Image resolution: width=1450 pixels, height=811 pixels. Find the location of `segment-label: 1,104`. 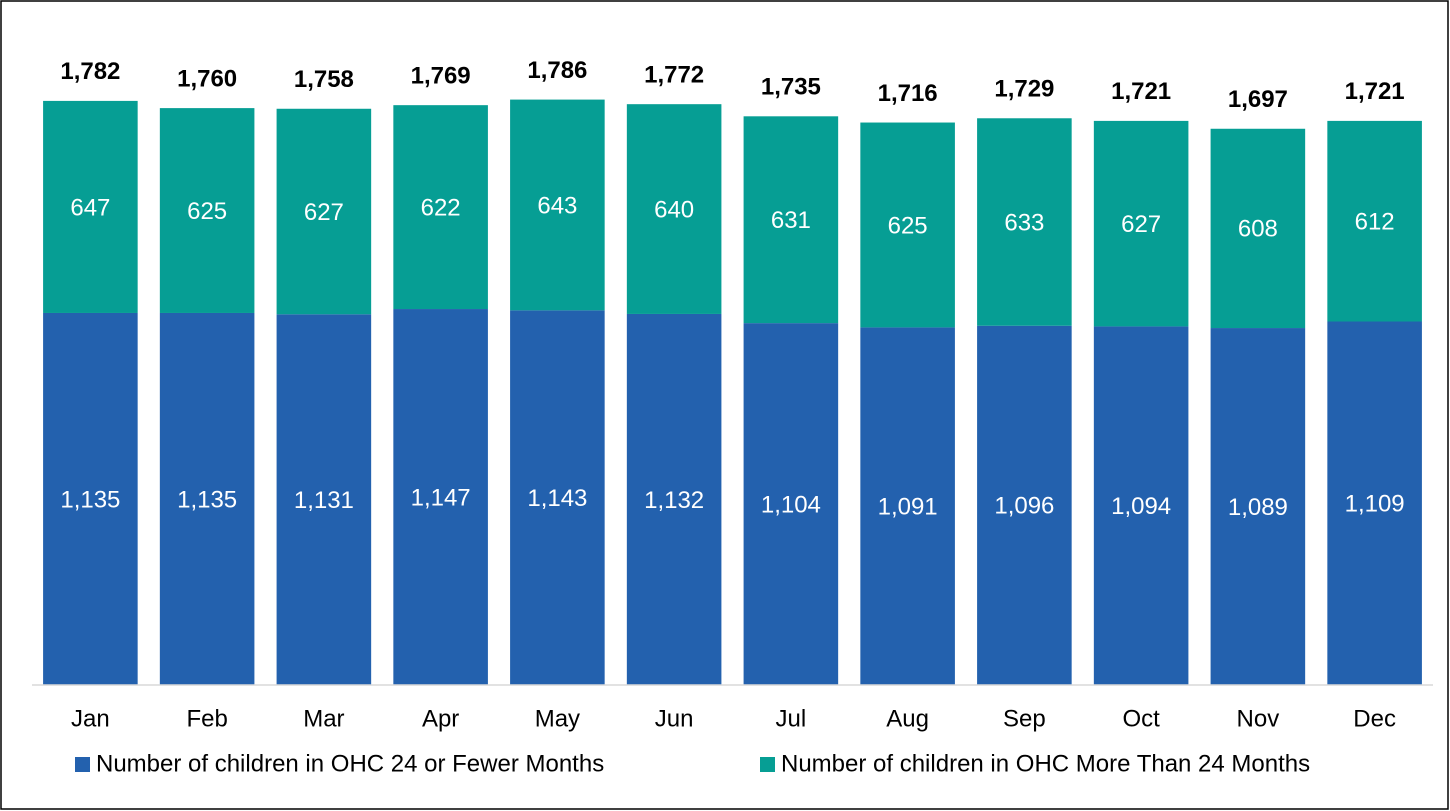

segment-label: 1,104 is located at coordinates (791, 504).